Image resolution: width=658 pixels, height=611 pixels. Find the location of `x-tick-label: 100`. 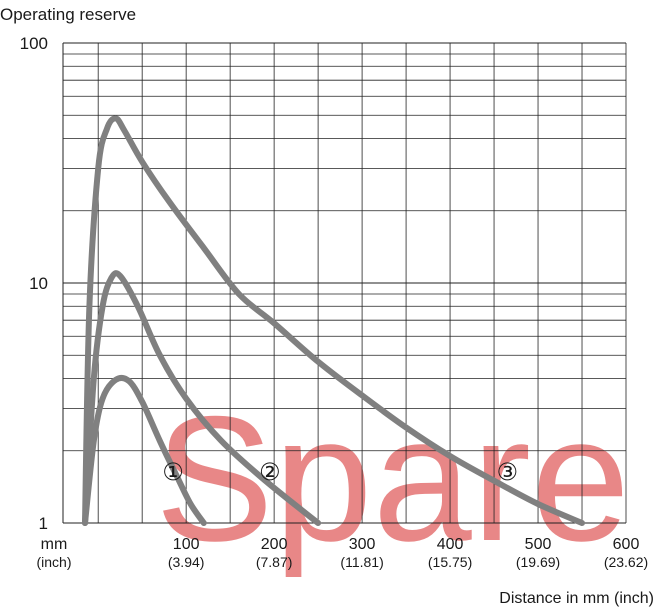

x-tick-label: 100 is located at coordinates (186, 544).